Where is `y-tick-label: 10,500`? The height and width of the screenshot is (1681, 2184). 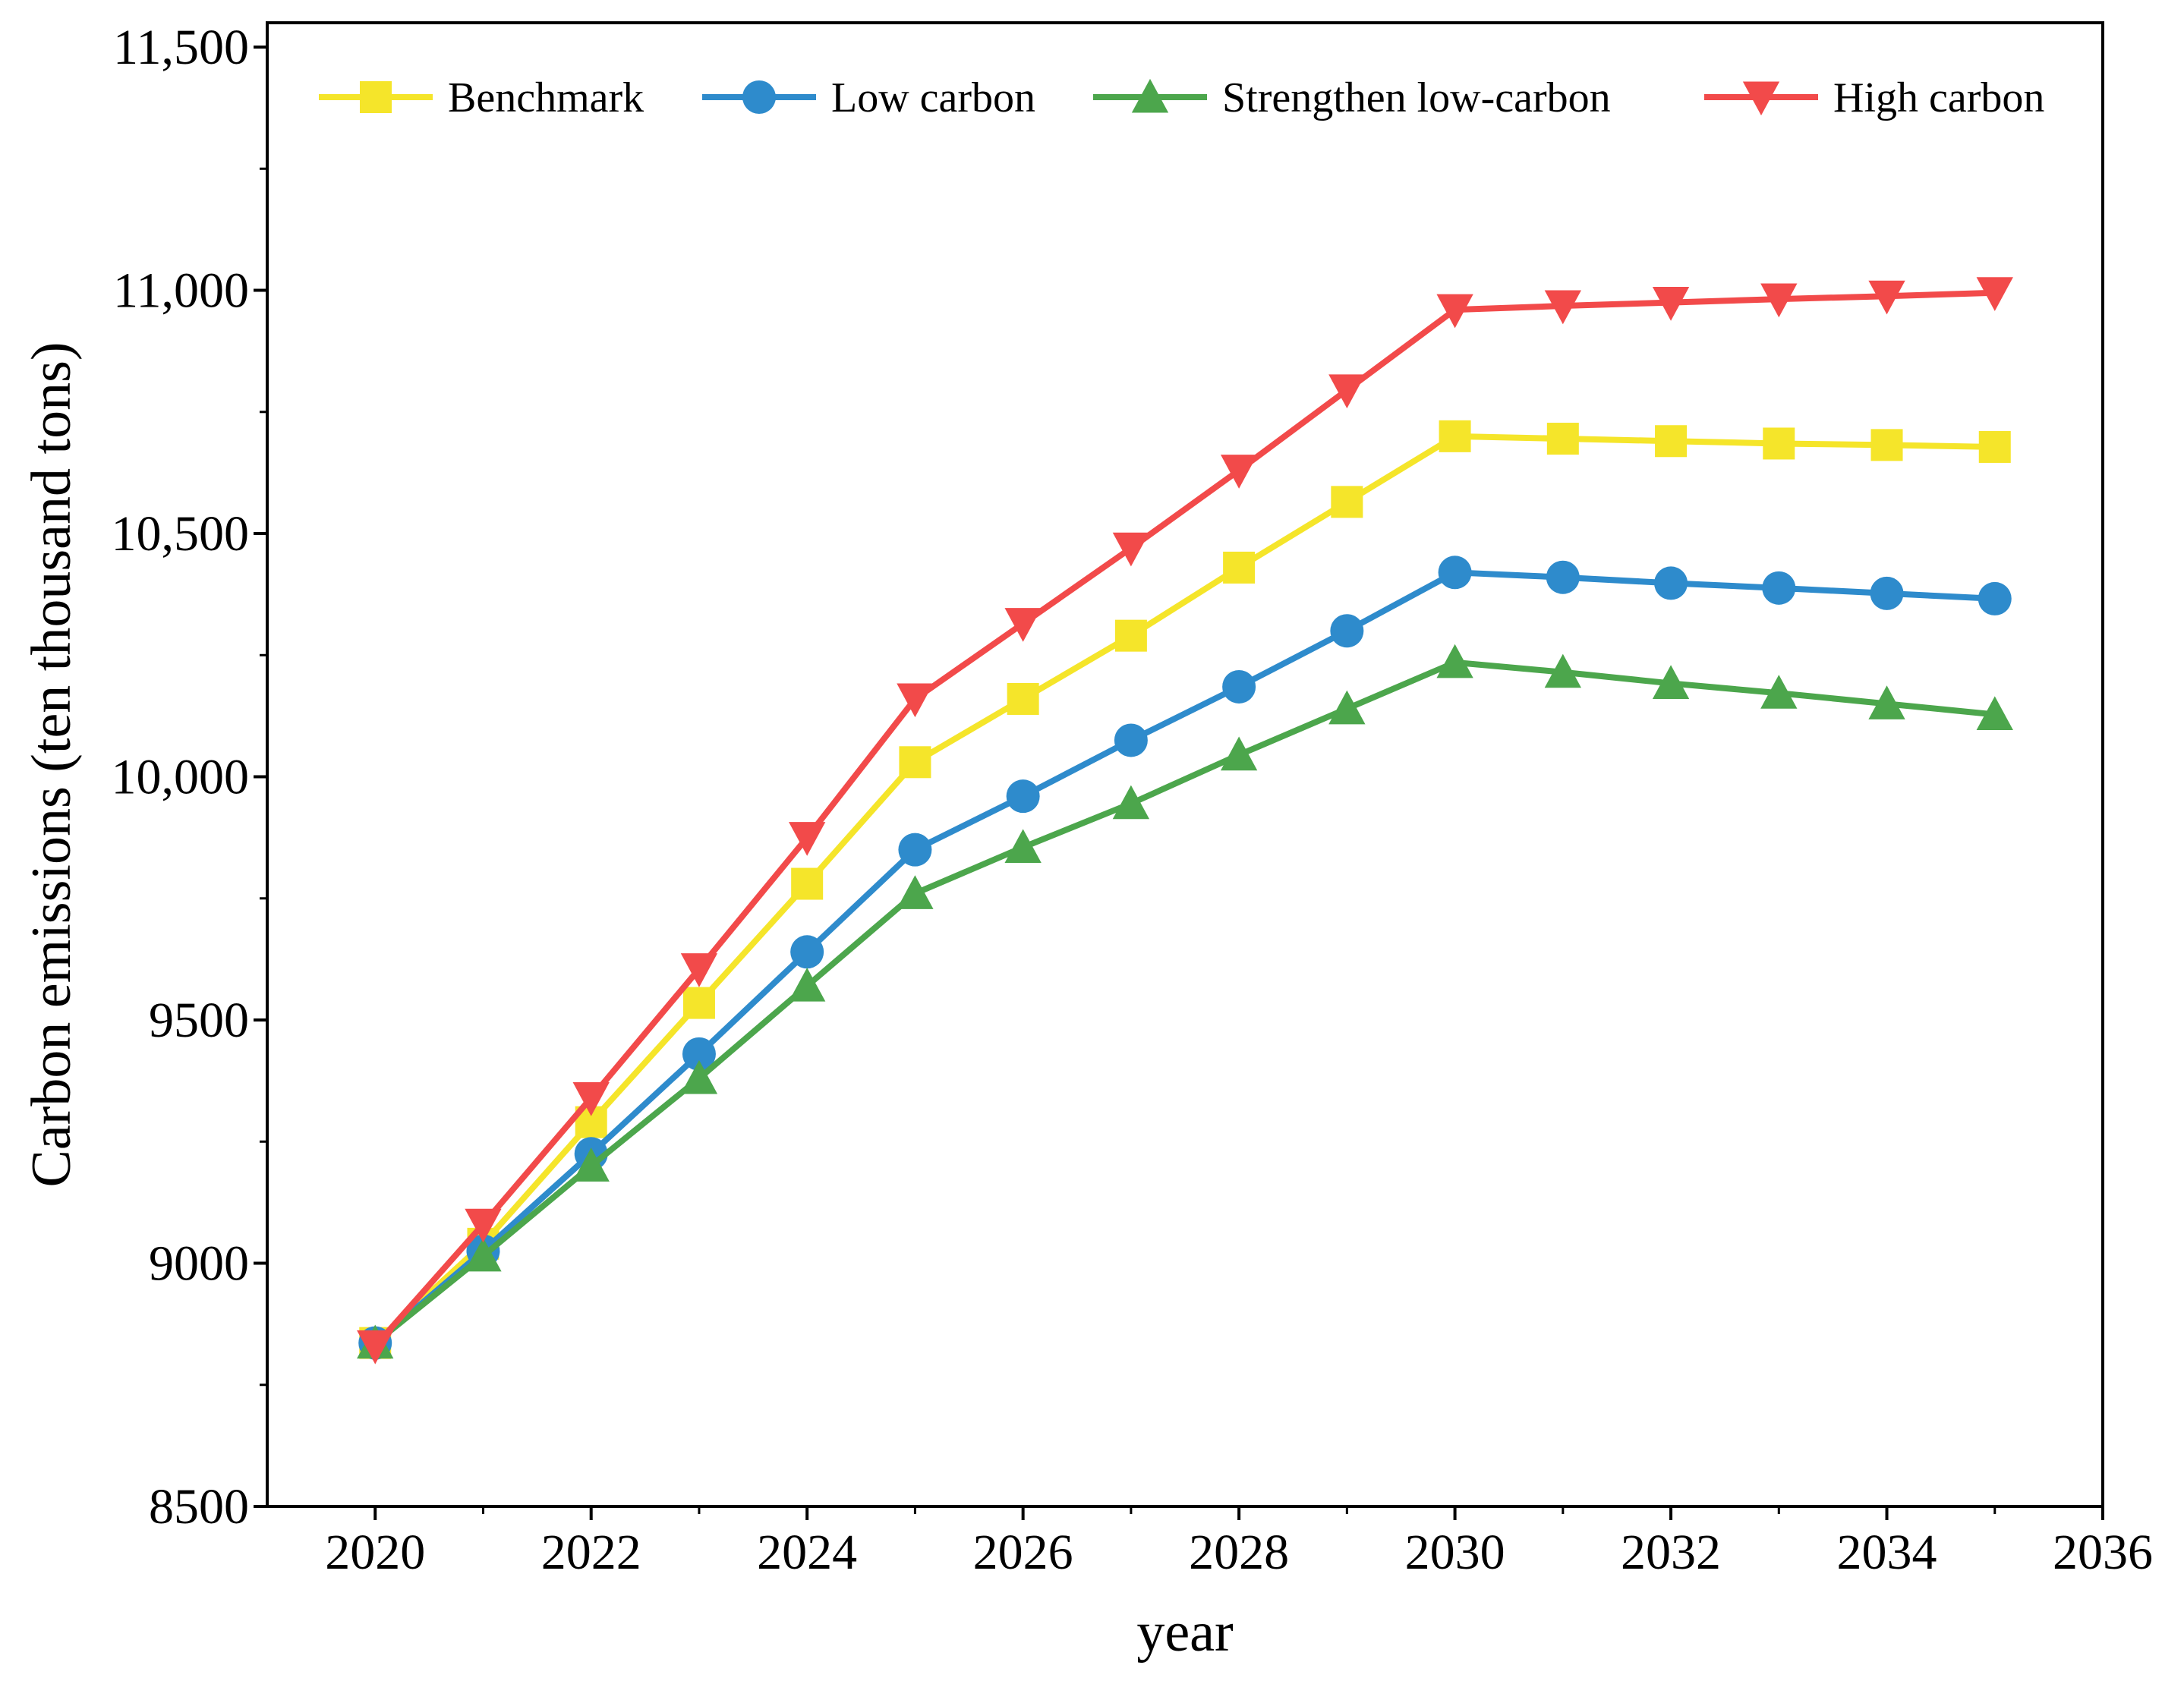
y-tick-label: 10,500 is located at coordinates (181, 534).